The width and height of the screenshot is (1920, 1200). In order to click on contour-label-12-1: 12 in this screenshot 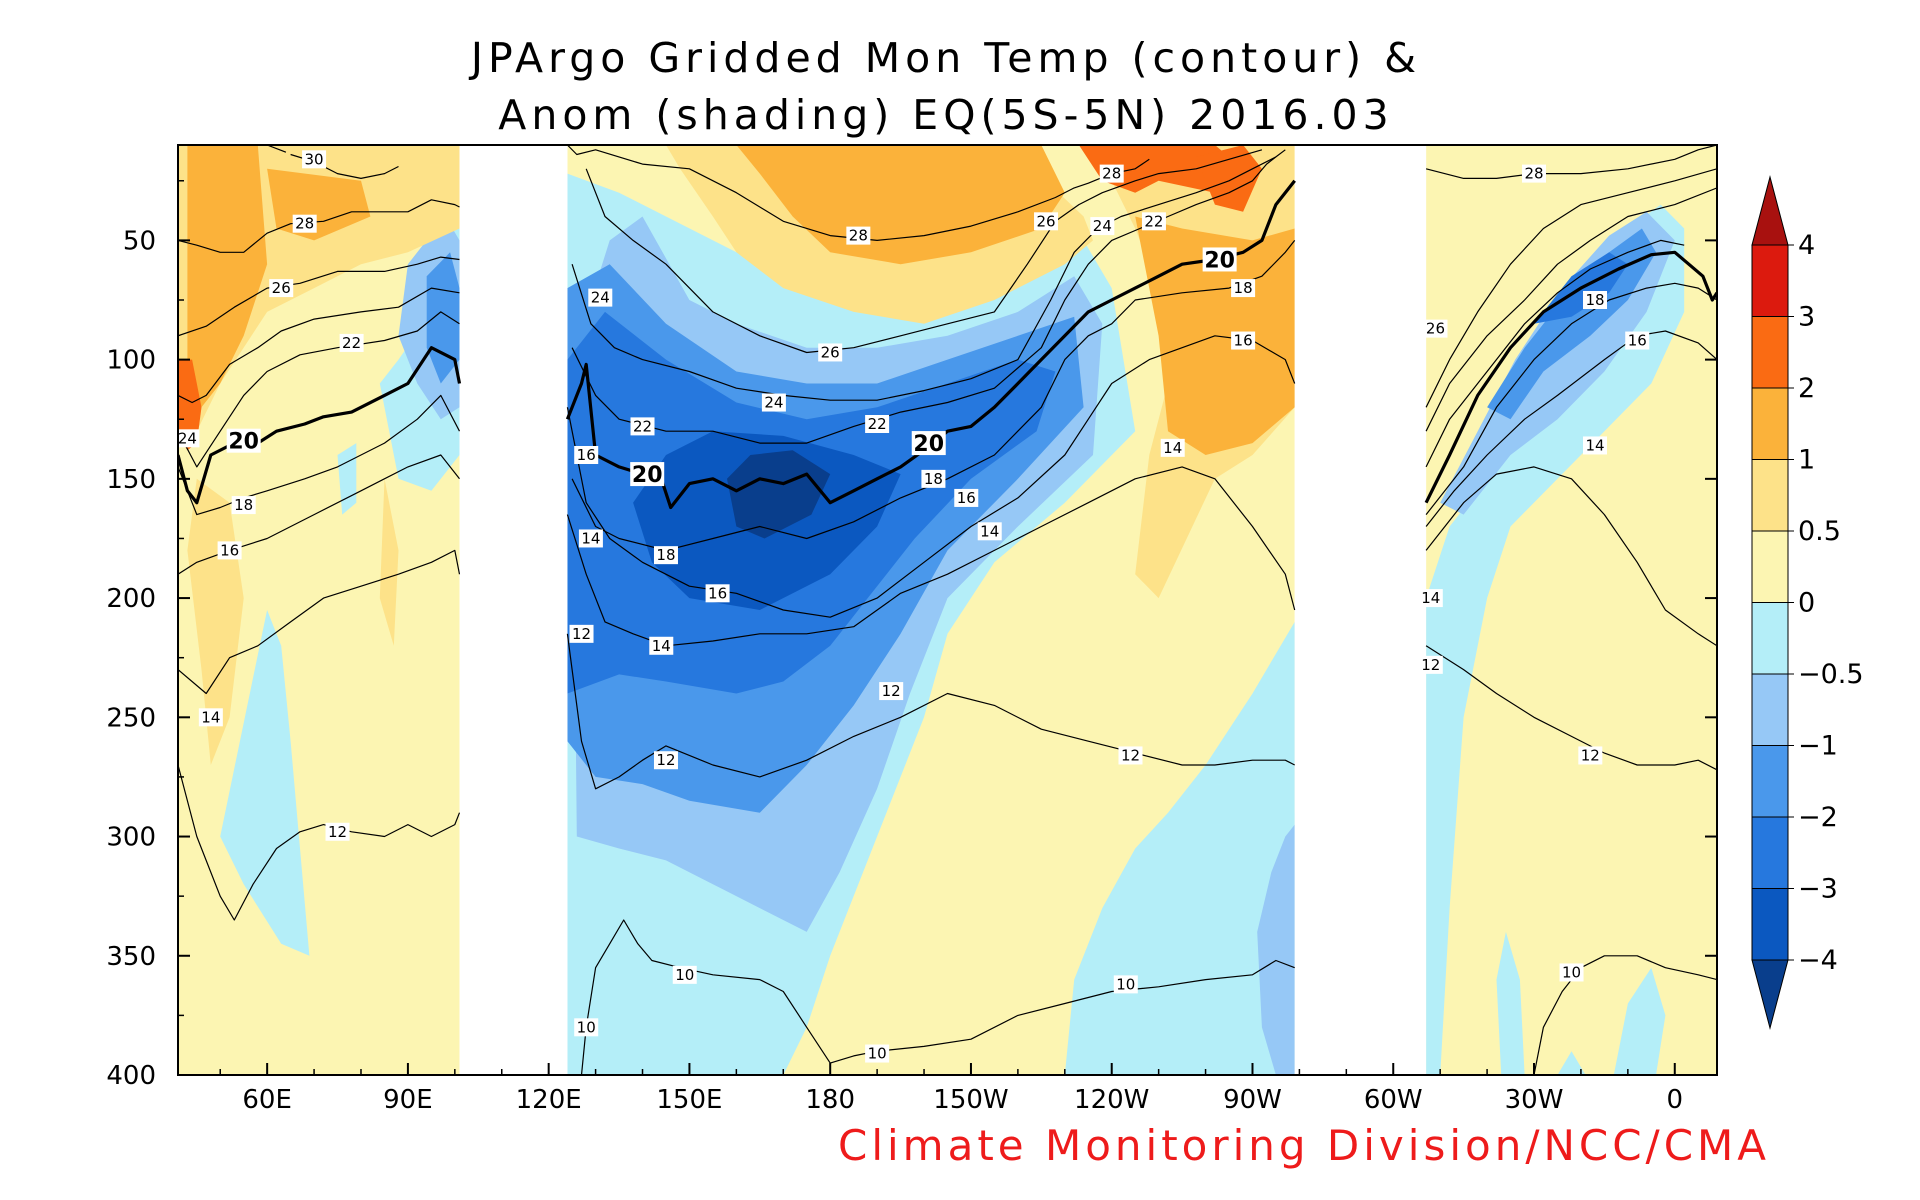, I will do `click(581, 634)`.